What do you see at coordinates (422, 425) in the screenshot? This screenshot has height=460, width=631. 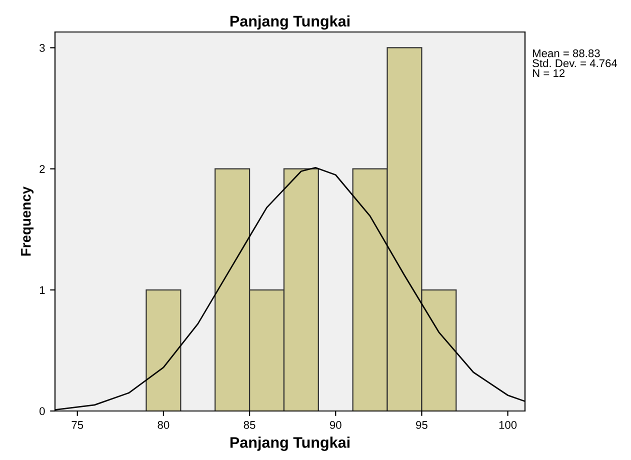 I see `x-tick-label: 95` at bounding box center [422, 425].